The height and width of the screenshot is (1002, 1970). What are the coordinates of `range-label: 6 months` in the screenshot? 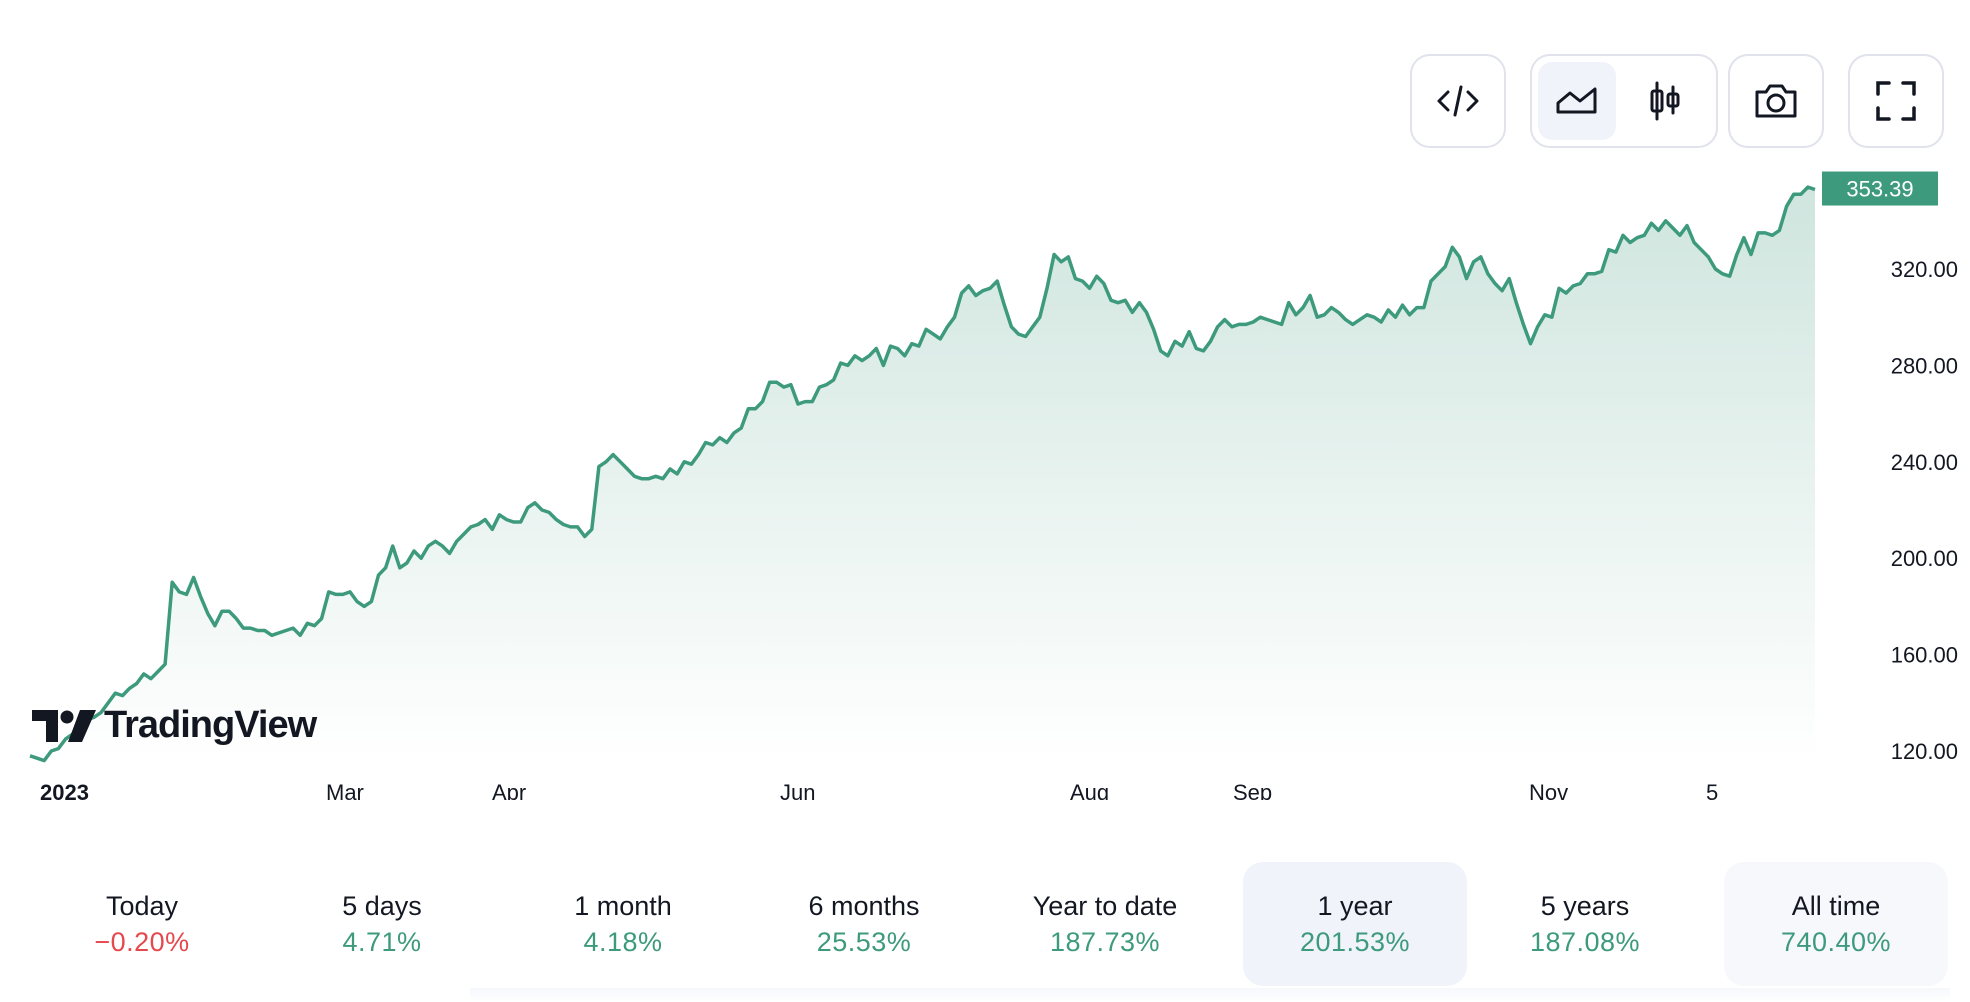 It's located at (864, 906).